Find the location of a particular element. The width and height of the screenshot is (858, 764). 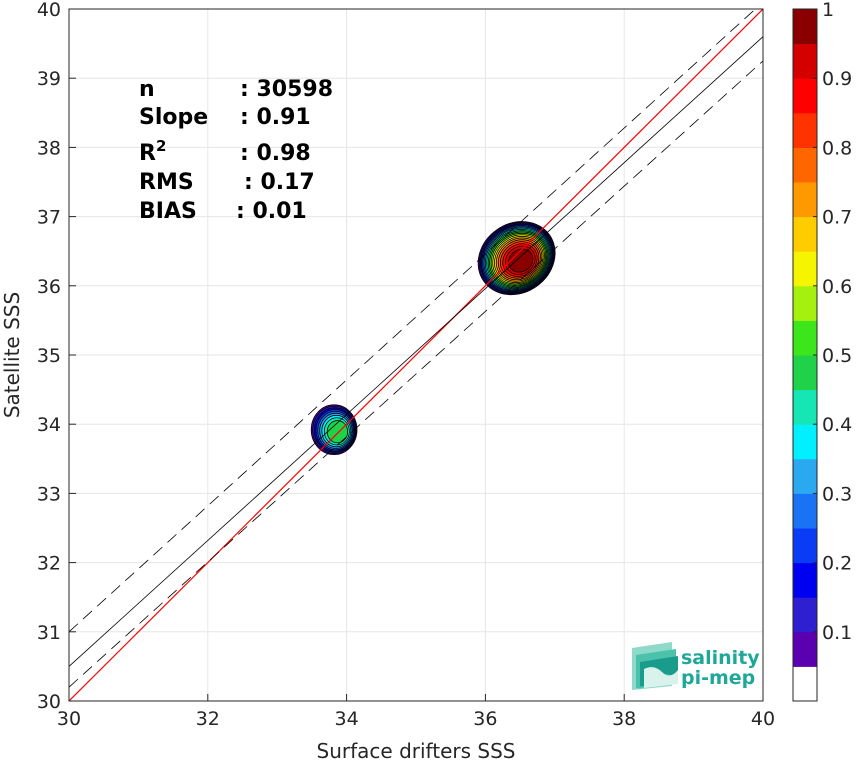

salinity-pi-mep-logo: salinity pi-mep is located at coordinates (696, 666).